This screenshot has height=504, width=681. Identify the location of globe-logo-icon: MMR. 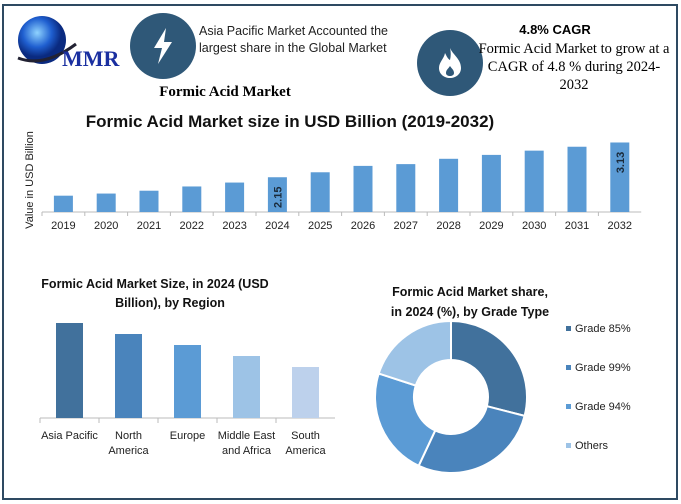
(69, 43).